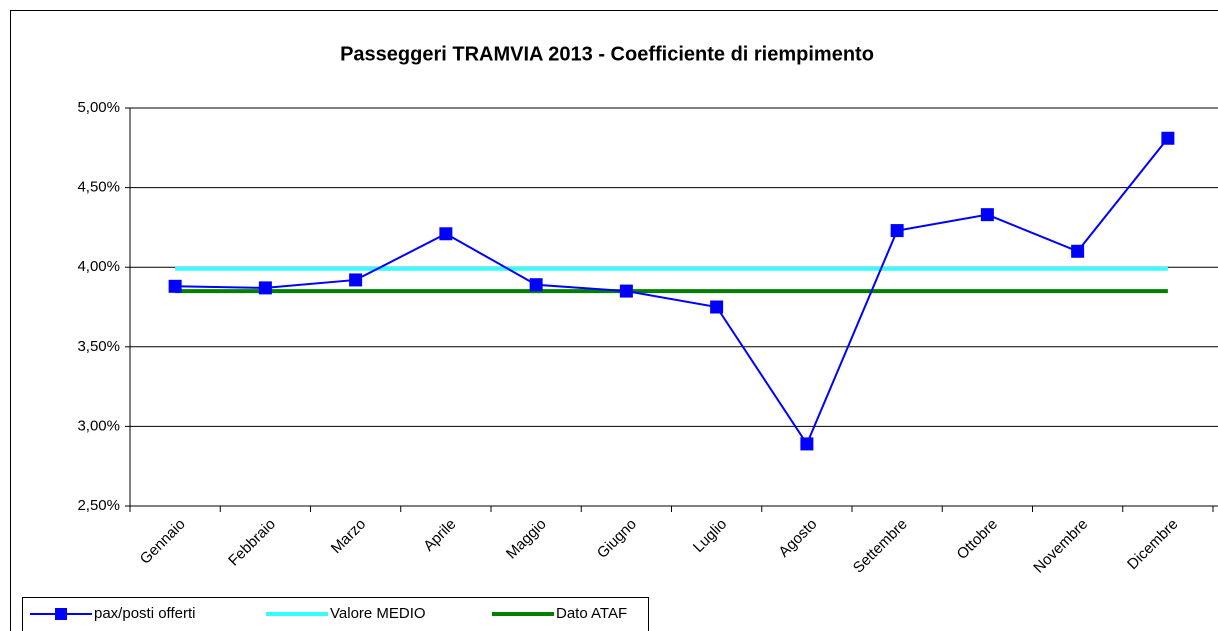 The width and height of the screenshot is (1218, 631). Describe the element at coordinates (591, 613) in the screenshot. I see `legend-label: Dato ATAF` at that location.